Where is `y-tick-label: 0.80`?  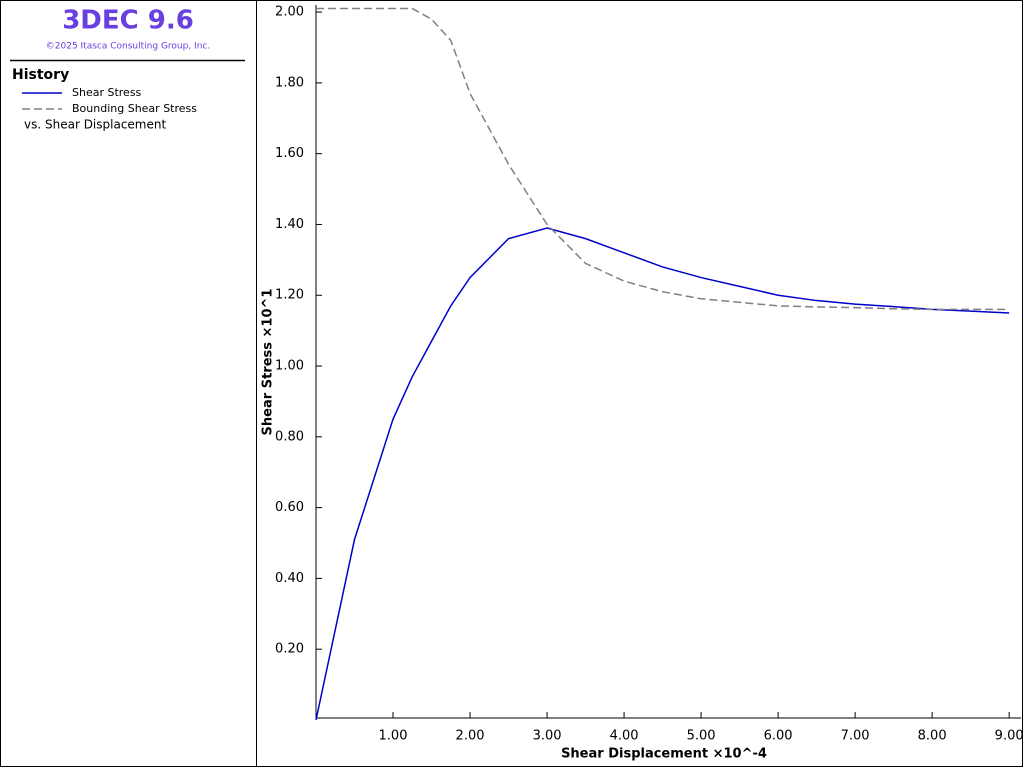 y-tick-label: 0.80 is located at coordinates (289, 436).